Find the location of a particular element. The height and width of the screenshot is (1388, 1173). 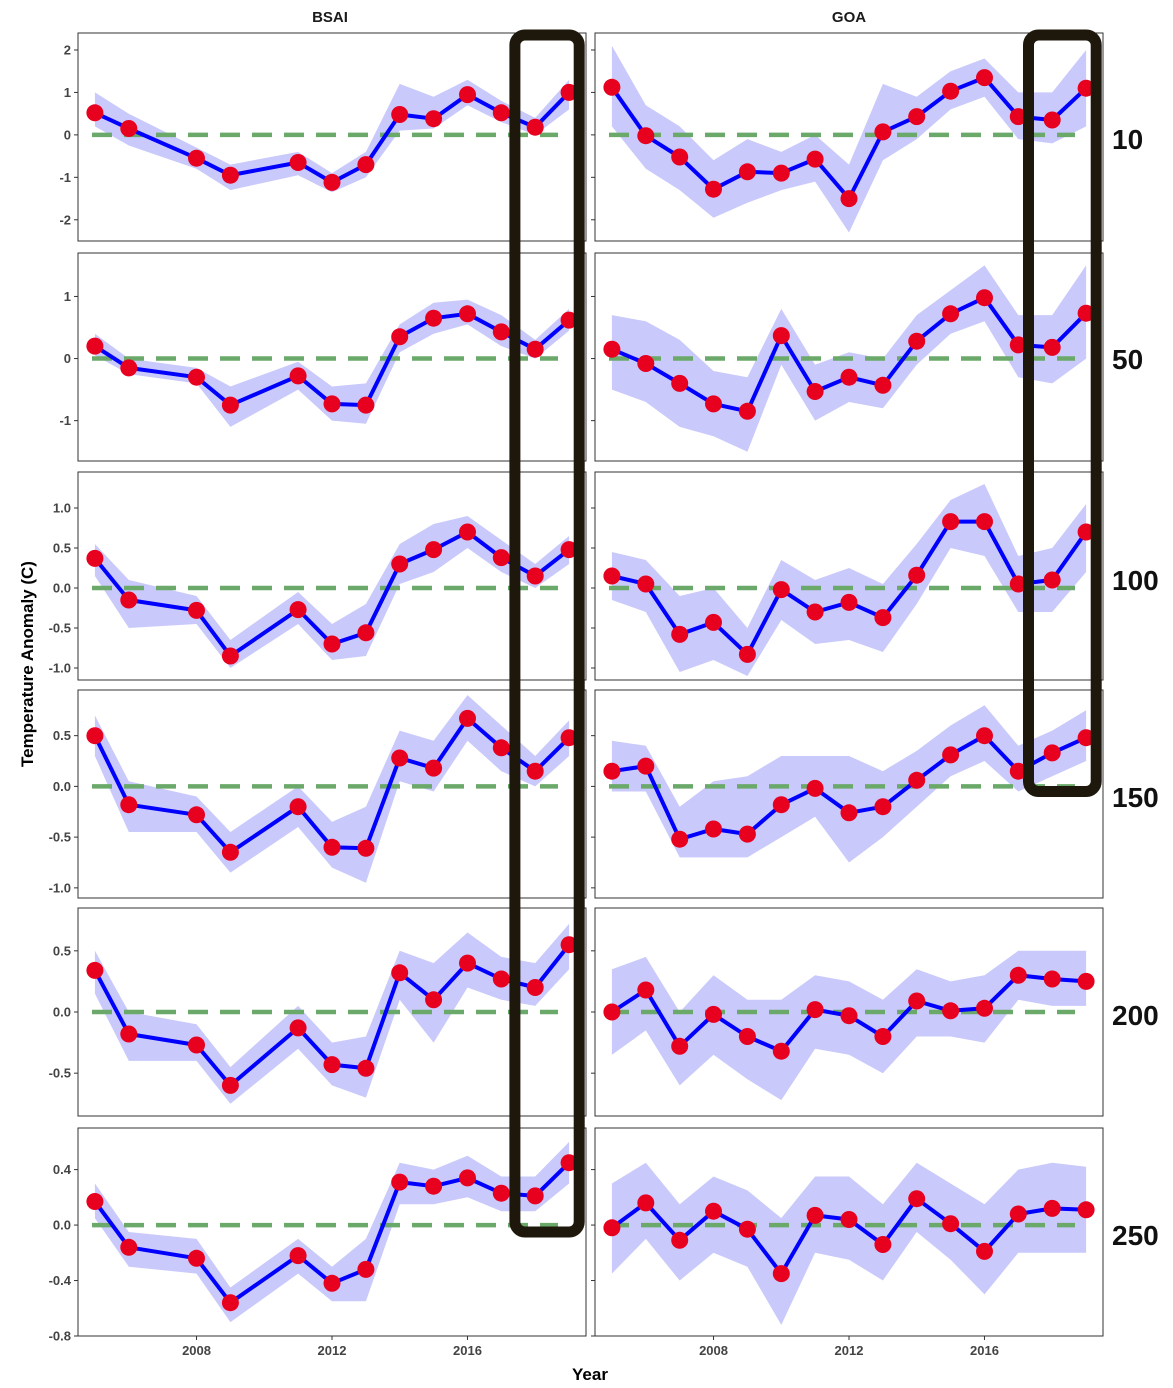

panel-bsai-10: -2 -1 0 1 2 is located at coordinates (322, 137).